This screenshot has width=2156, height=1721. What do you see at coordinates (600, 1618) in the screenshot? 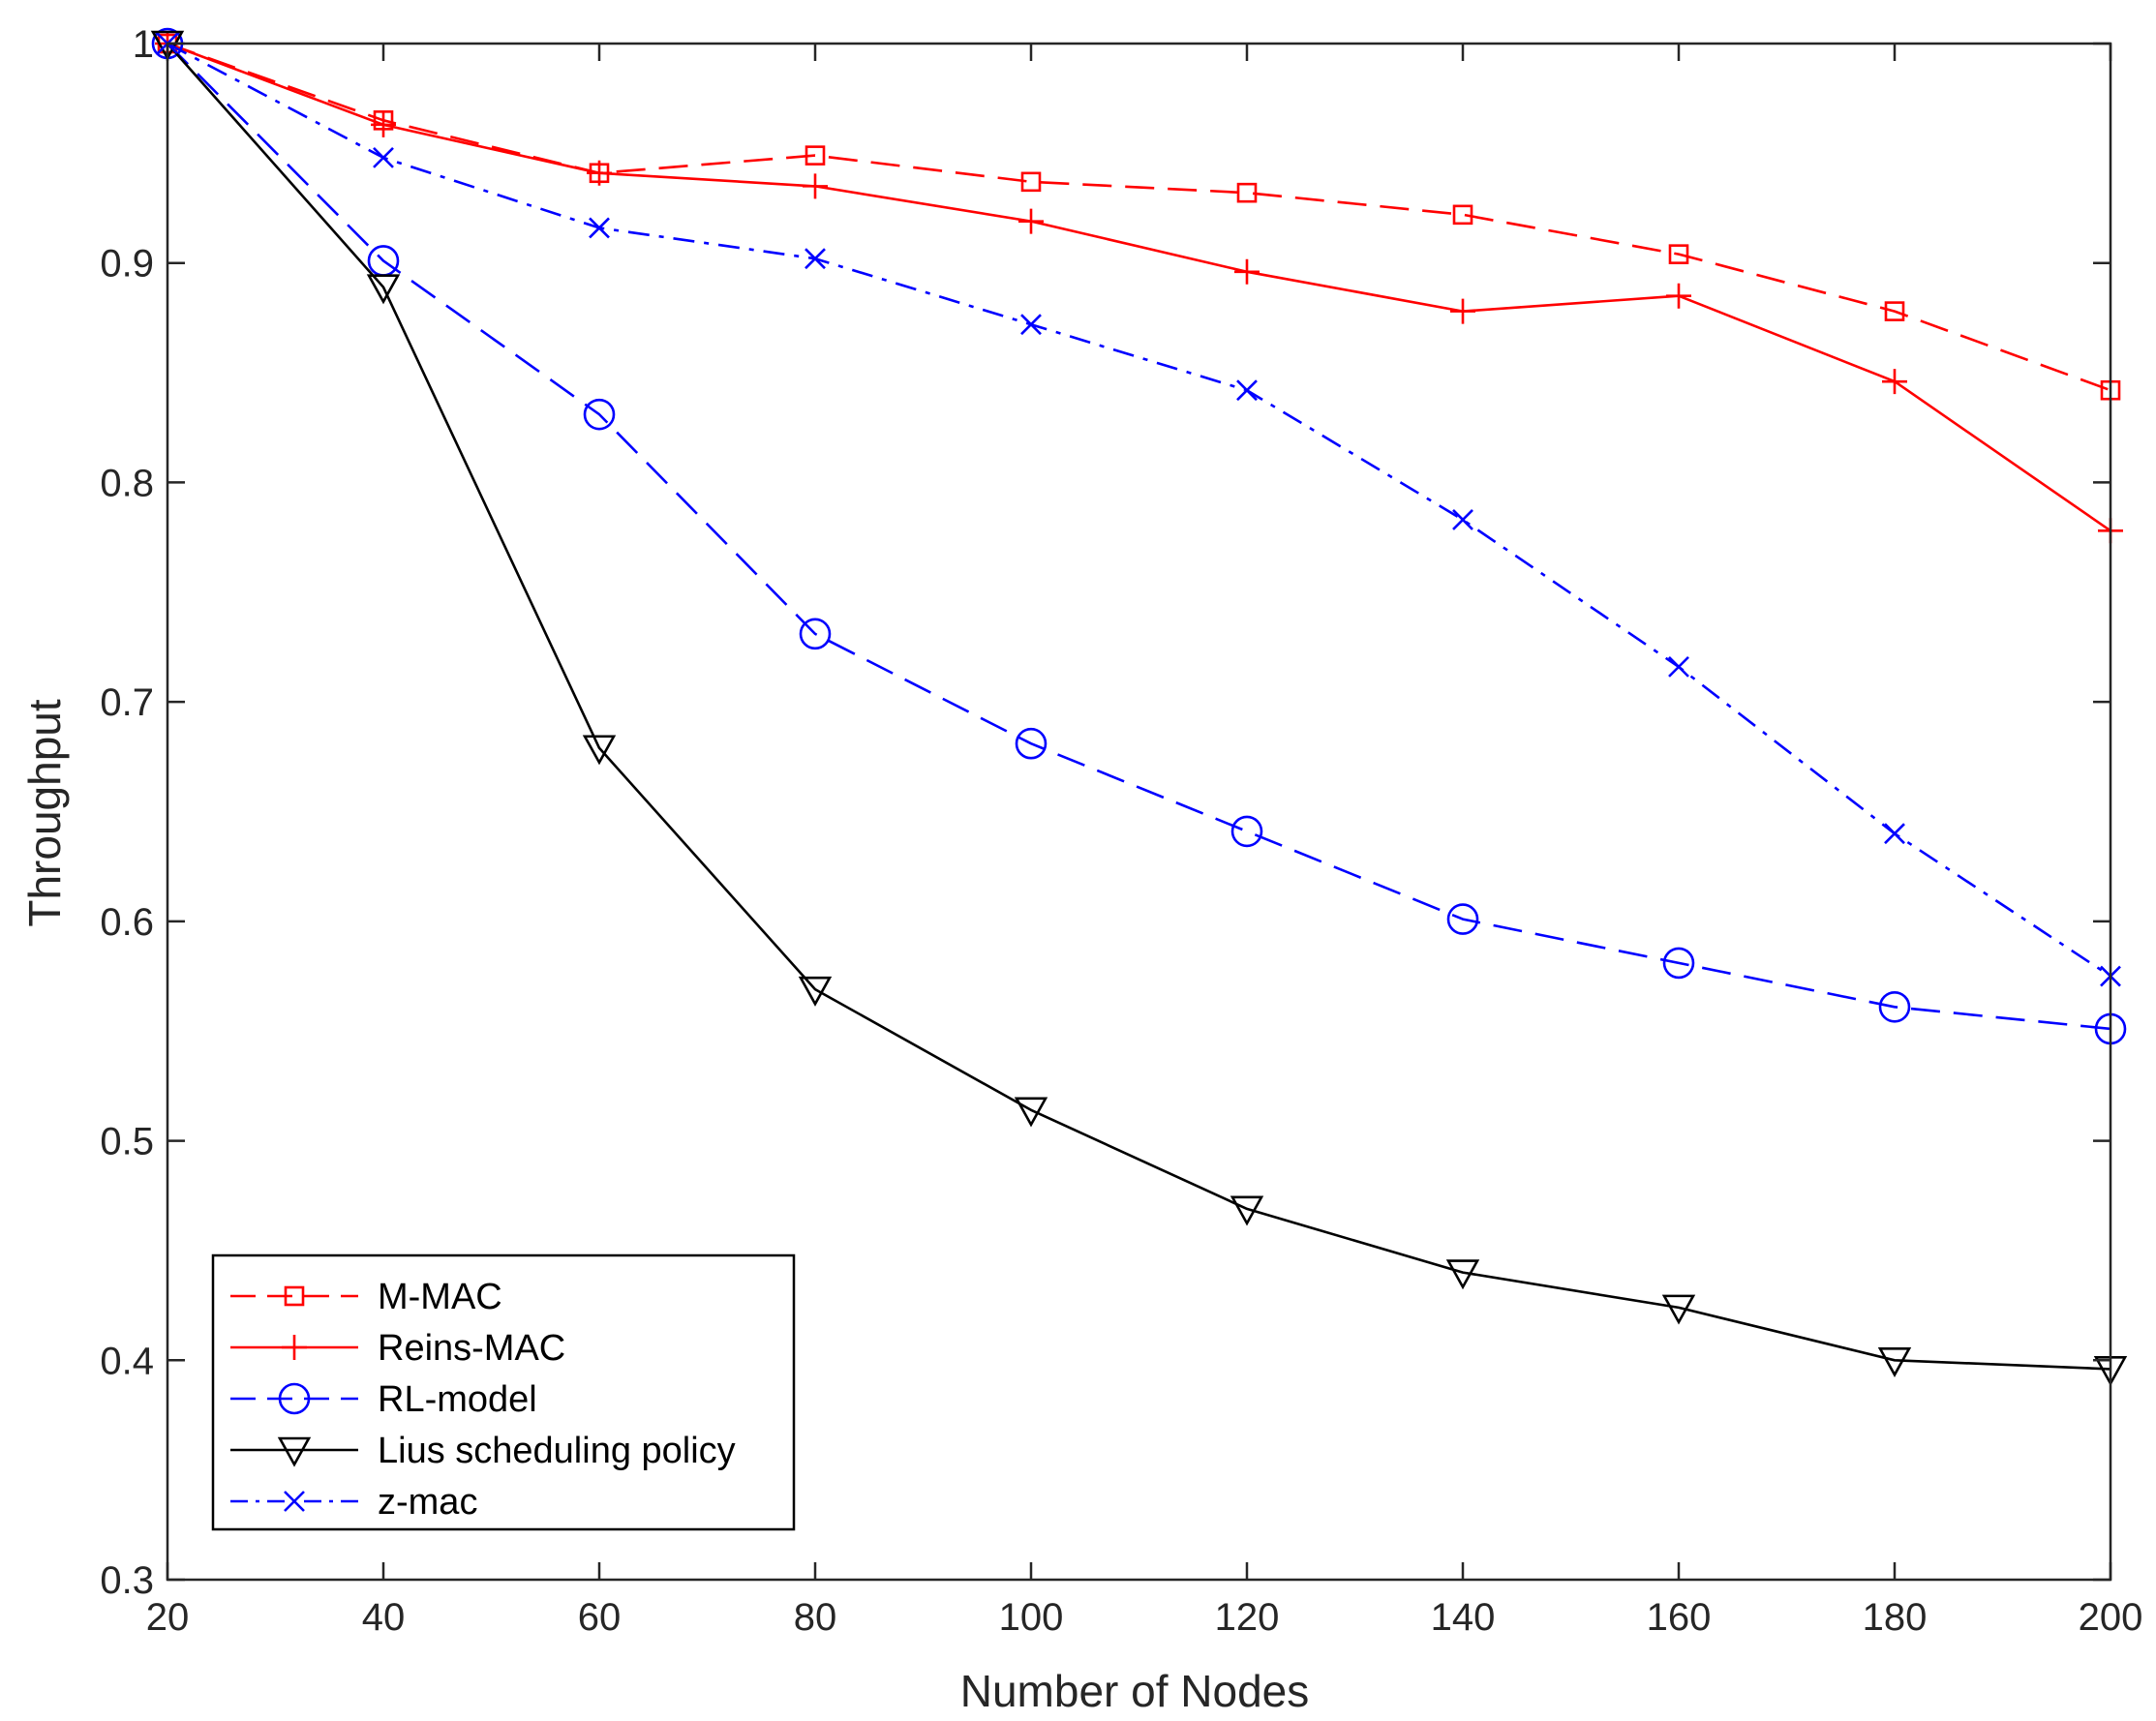
I see `x-tick-label: 60` at bounding box center [600, 1618].